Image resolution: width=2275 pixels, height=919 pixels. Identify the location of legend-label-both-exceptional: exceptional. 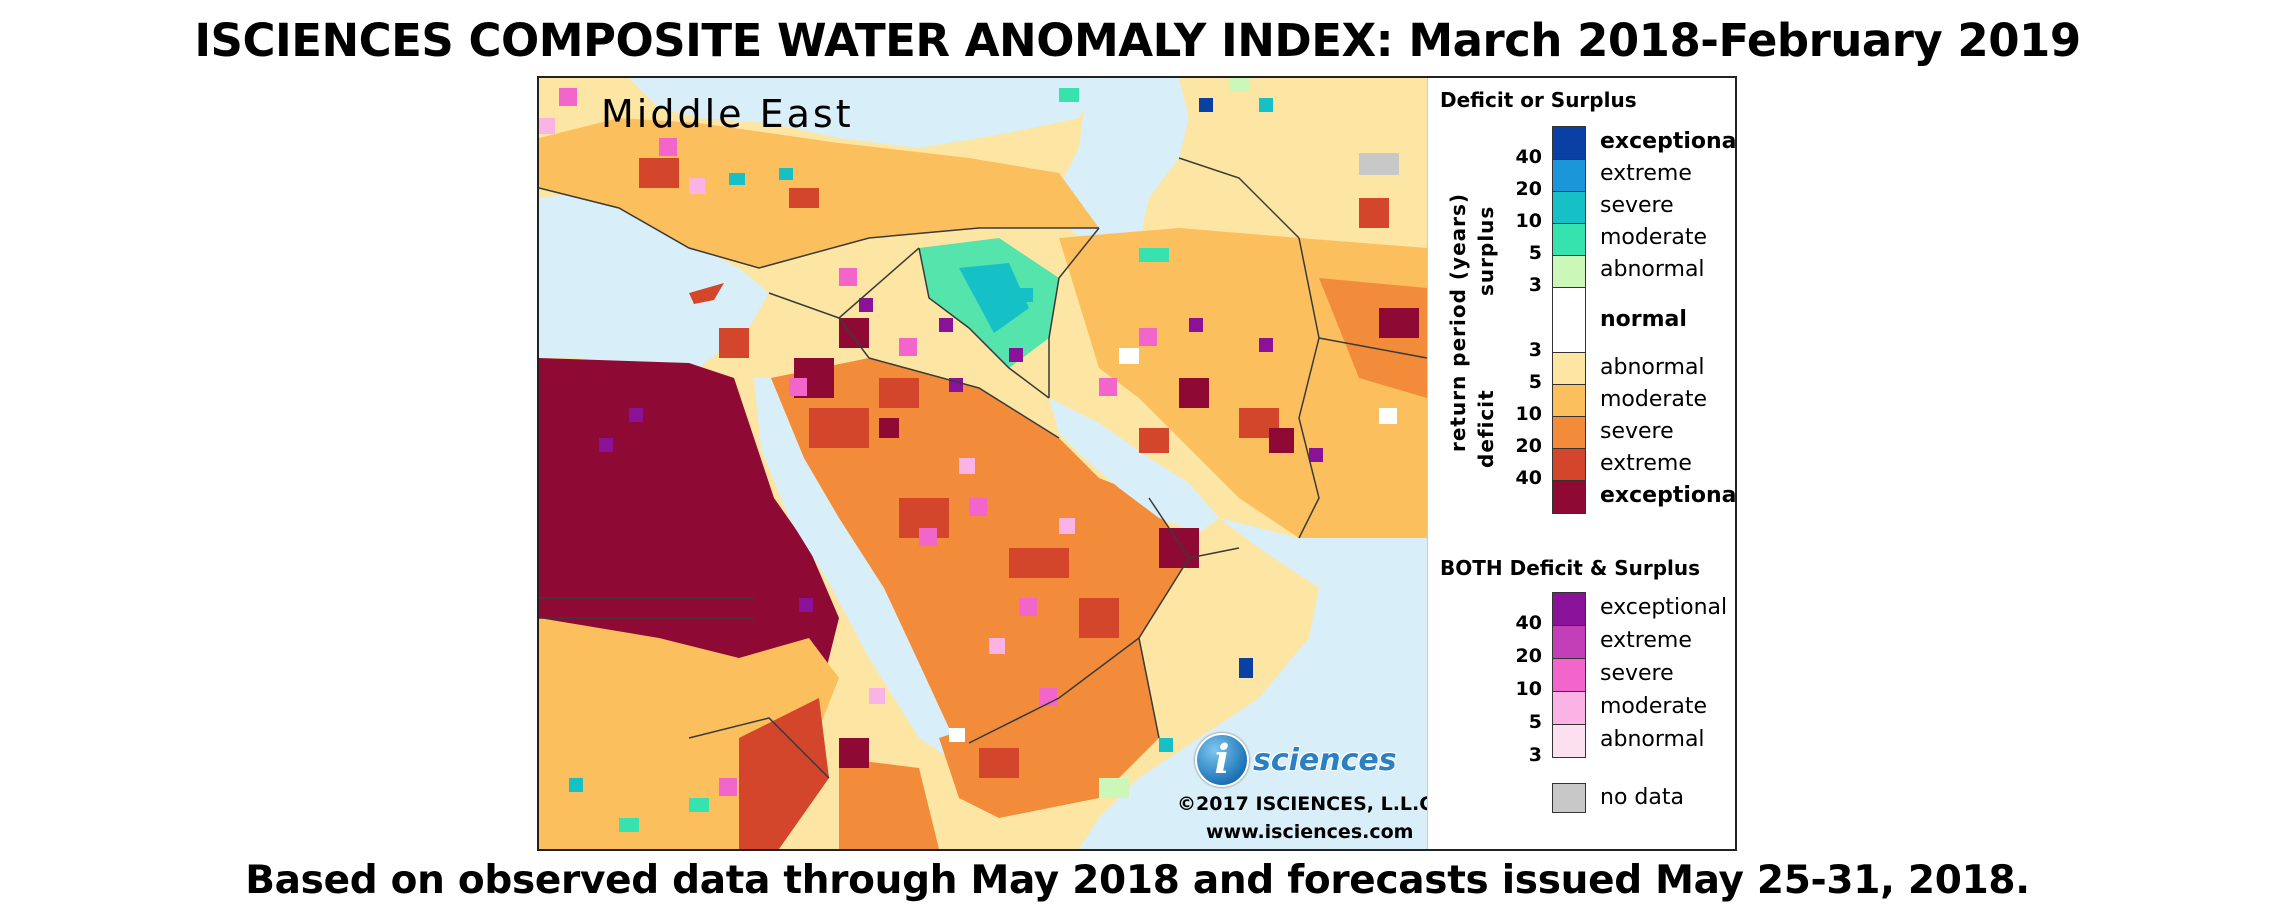
(1664, 607).